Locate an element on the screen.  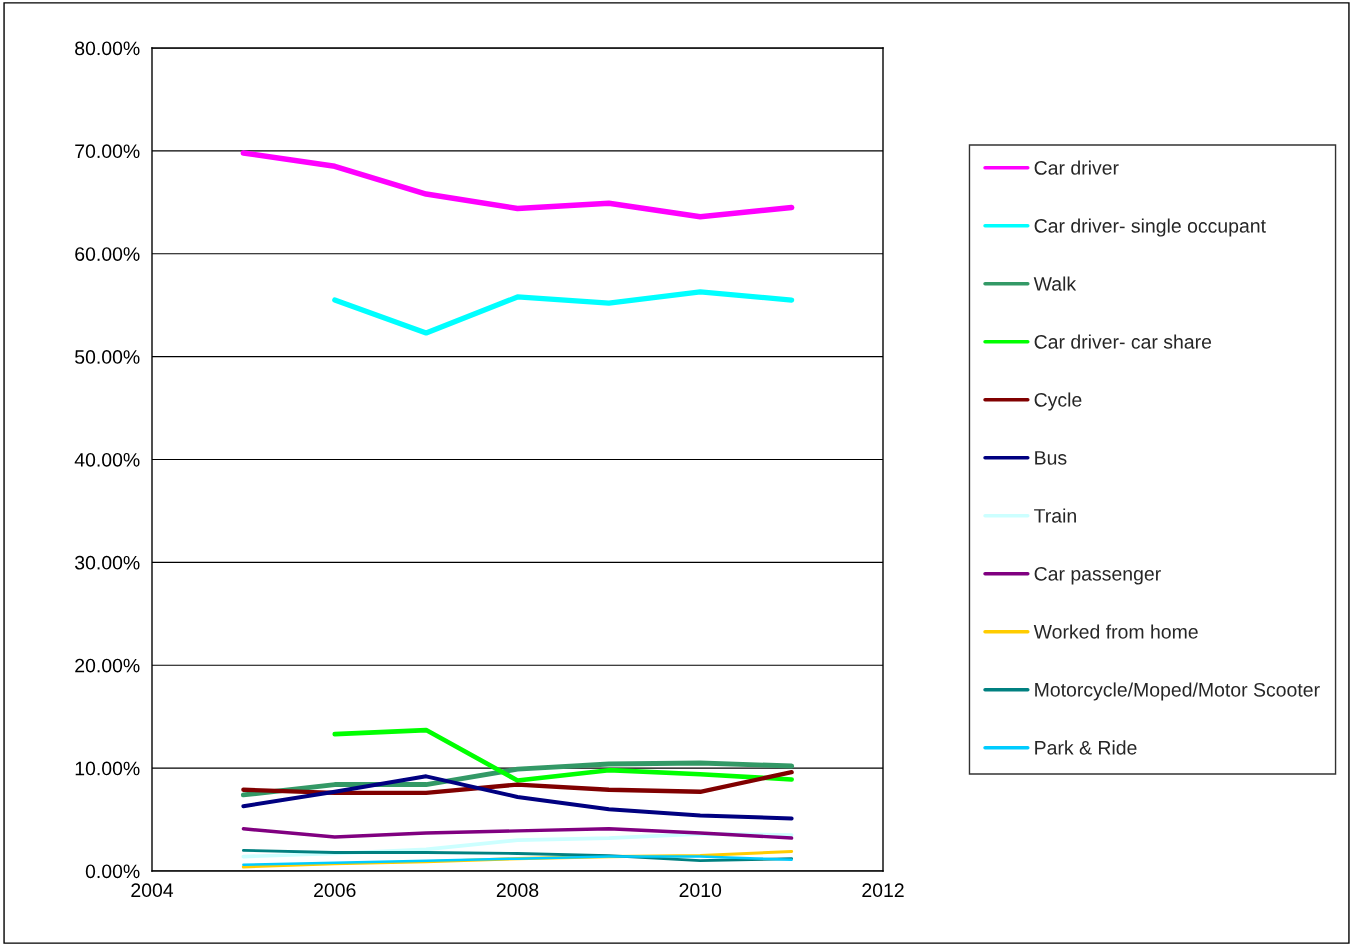
legend-label: Car driver is located at coordinates (1076, 167).